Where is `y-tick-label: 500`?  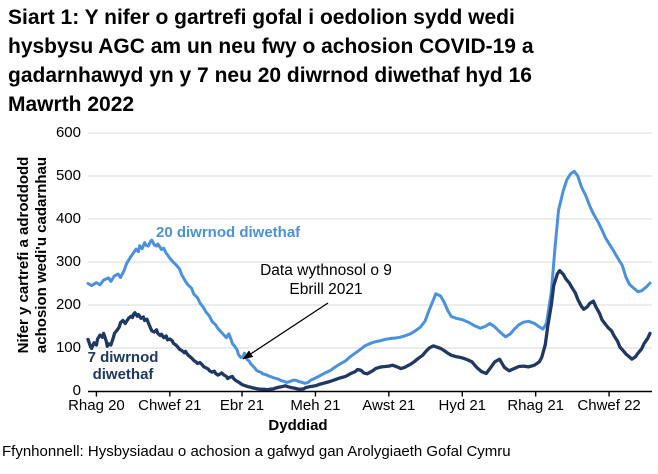
y-tick-label: 500 is located at coordinates (68, 175).